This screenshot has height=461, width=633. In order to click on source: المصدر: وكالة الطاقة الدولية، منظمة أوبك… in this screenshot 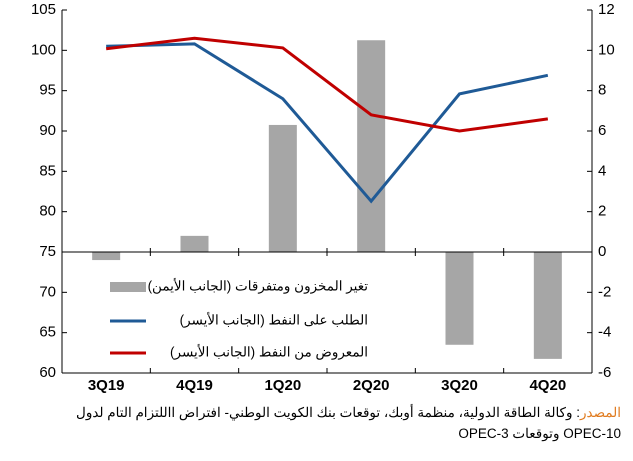, I will do `click(321, 423)`.